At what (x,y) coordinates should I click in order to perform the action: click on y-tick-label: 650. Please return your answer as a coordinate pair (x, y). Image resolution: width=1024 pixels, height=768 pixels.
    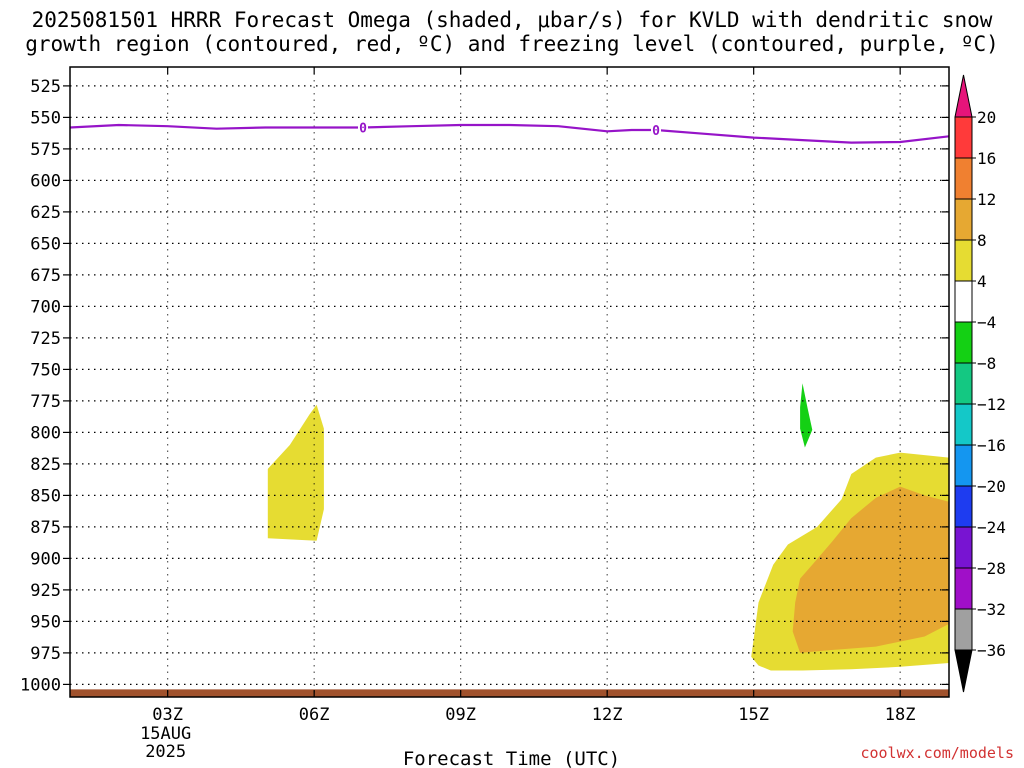
    Looking at the image, I should click on (45, 244).